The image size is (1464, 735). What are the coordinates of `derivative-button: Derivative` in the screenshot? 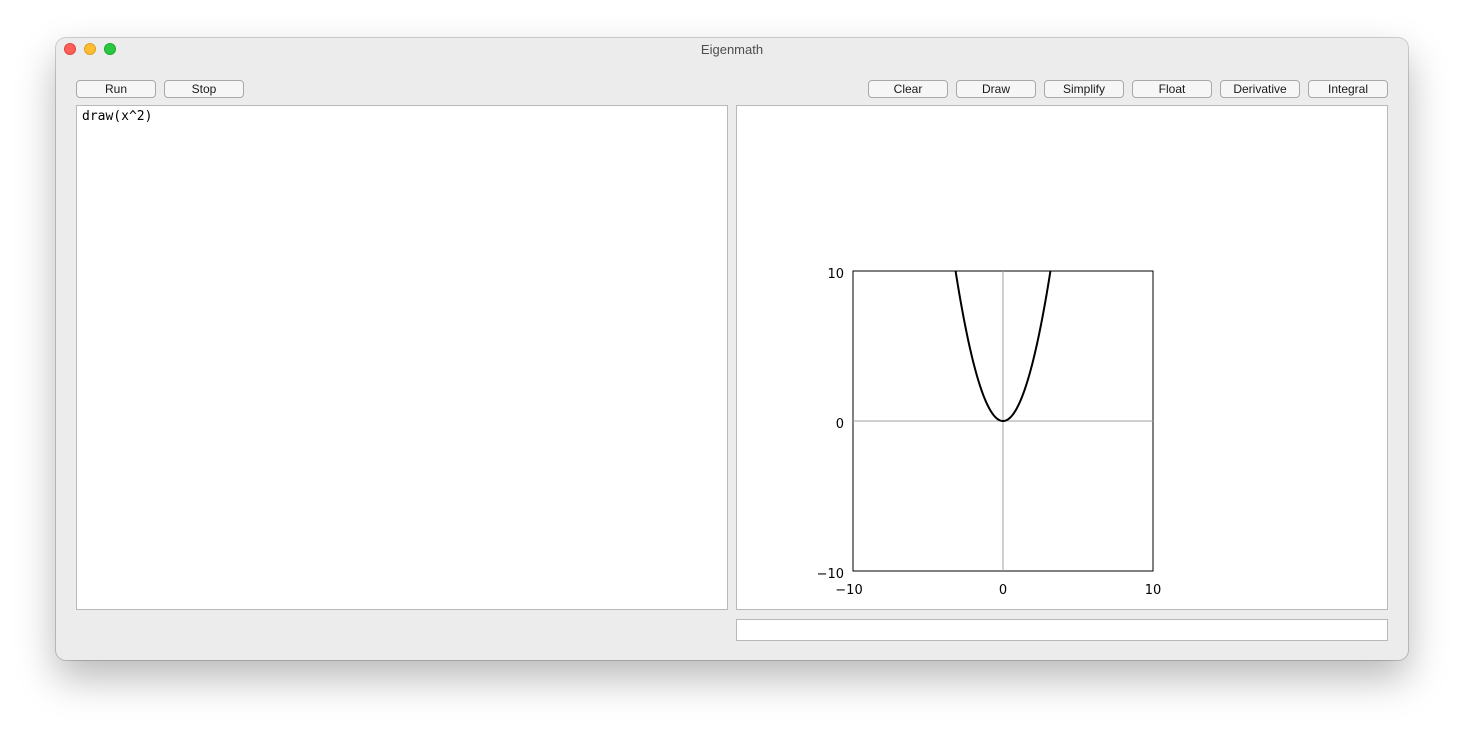 It's located at (1260, 89).